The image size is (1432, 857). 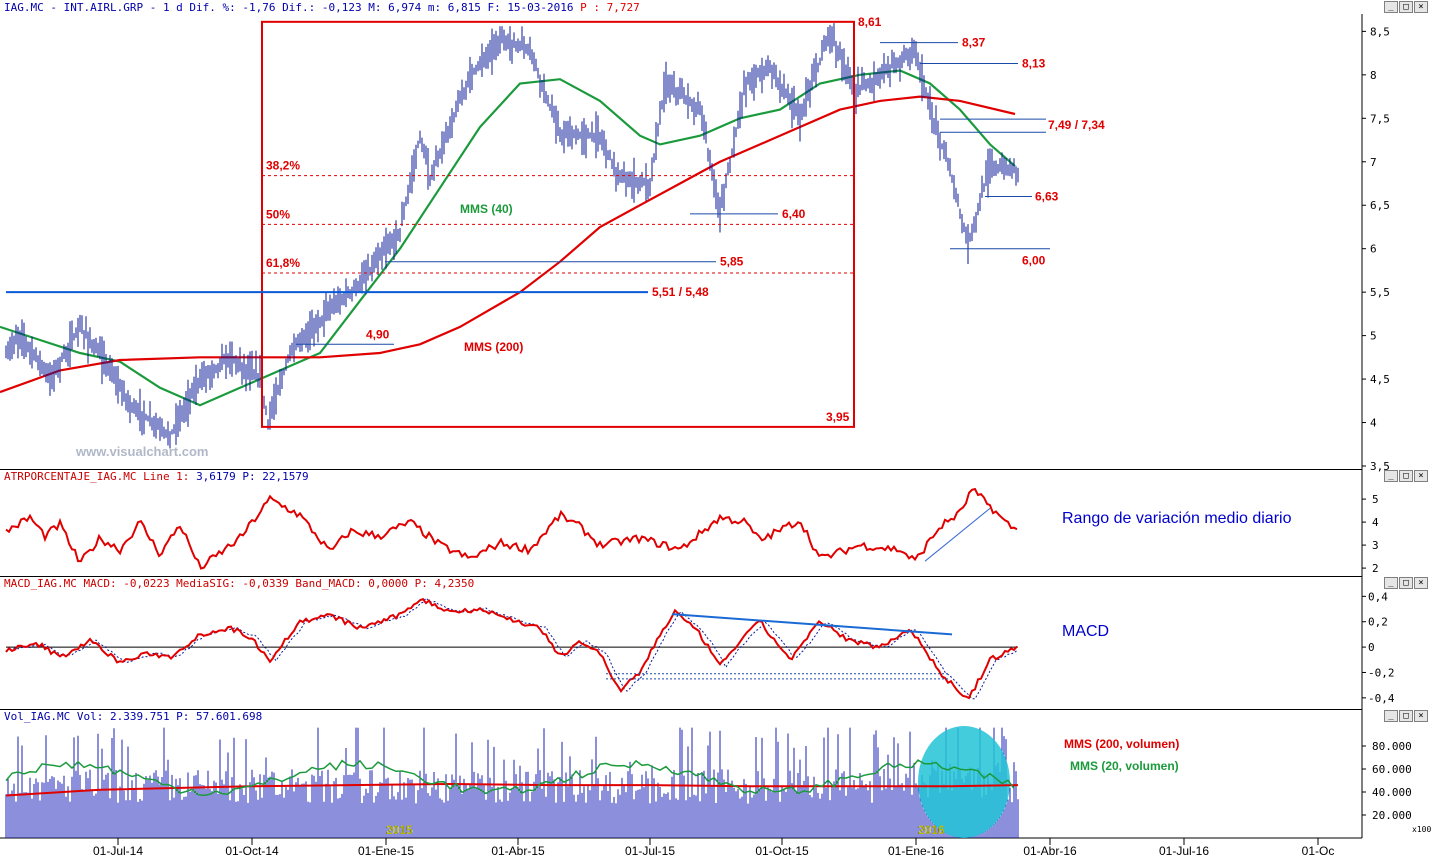 I want to click on vol-mms20-label: MMS (20, volumen), so click(x=1124, y=766).